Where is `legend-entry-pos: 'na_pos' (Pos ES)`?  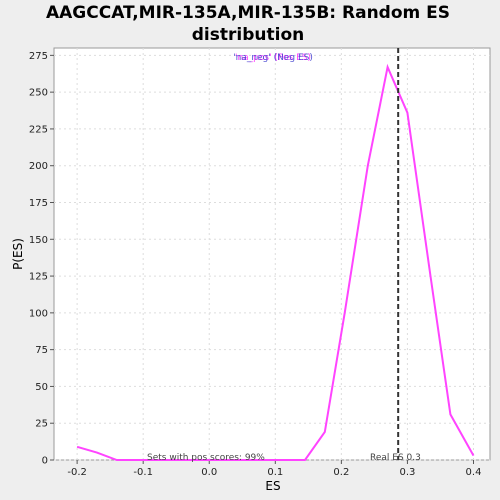 legend-entry-pos: 'na_pos' (Pos ES) is located at coordinates (273, 58).